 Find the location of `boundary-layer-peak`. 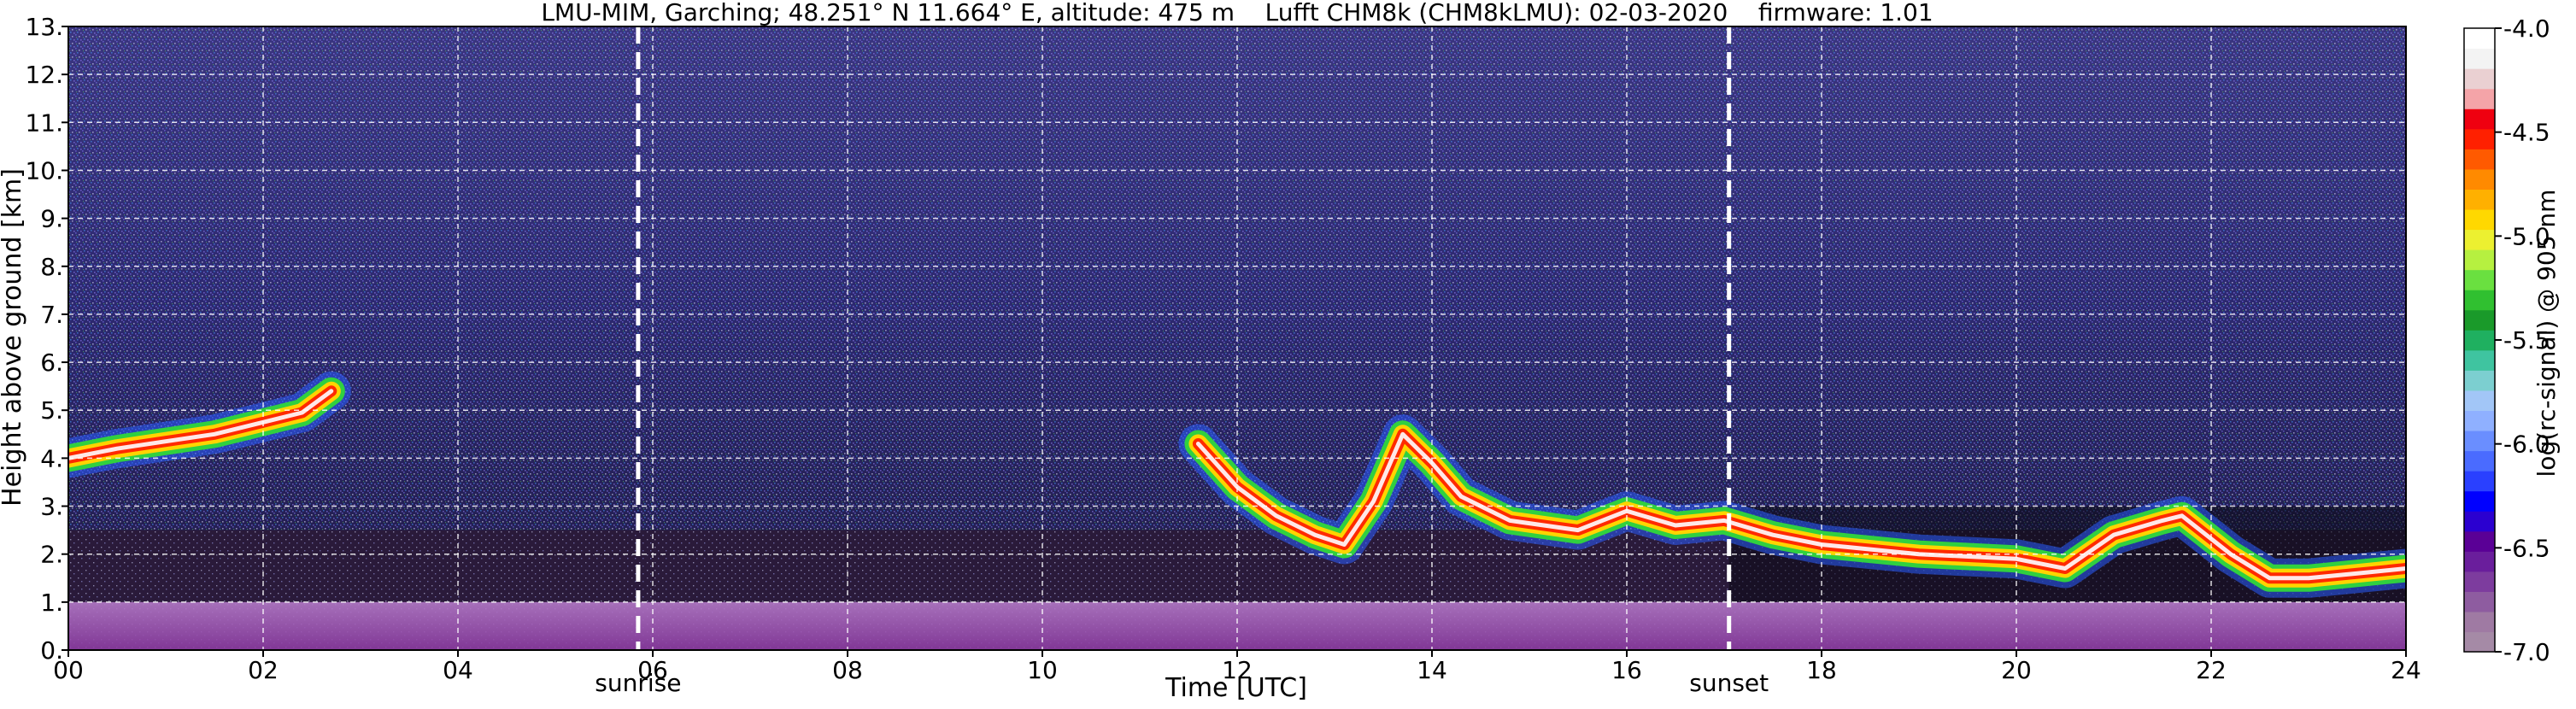

boundary-layer-peak is located at coordinates (1800, 506).